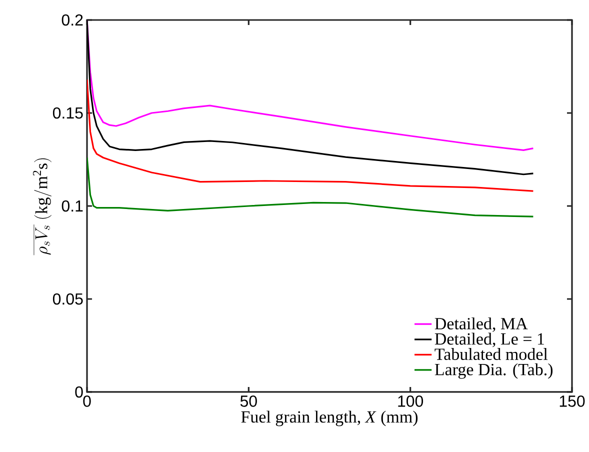  What do you see at coordinates (493, 371) in the screenshot?
I see `legend-label: Large Dia. (Tab.)` at bounding box center [493, 371].